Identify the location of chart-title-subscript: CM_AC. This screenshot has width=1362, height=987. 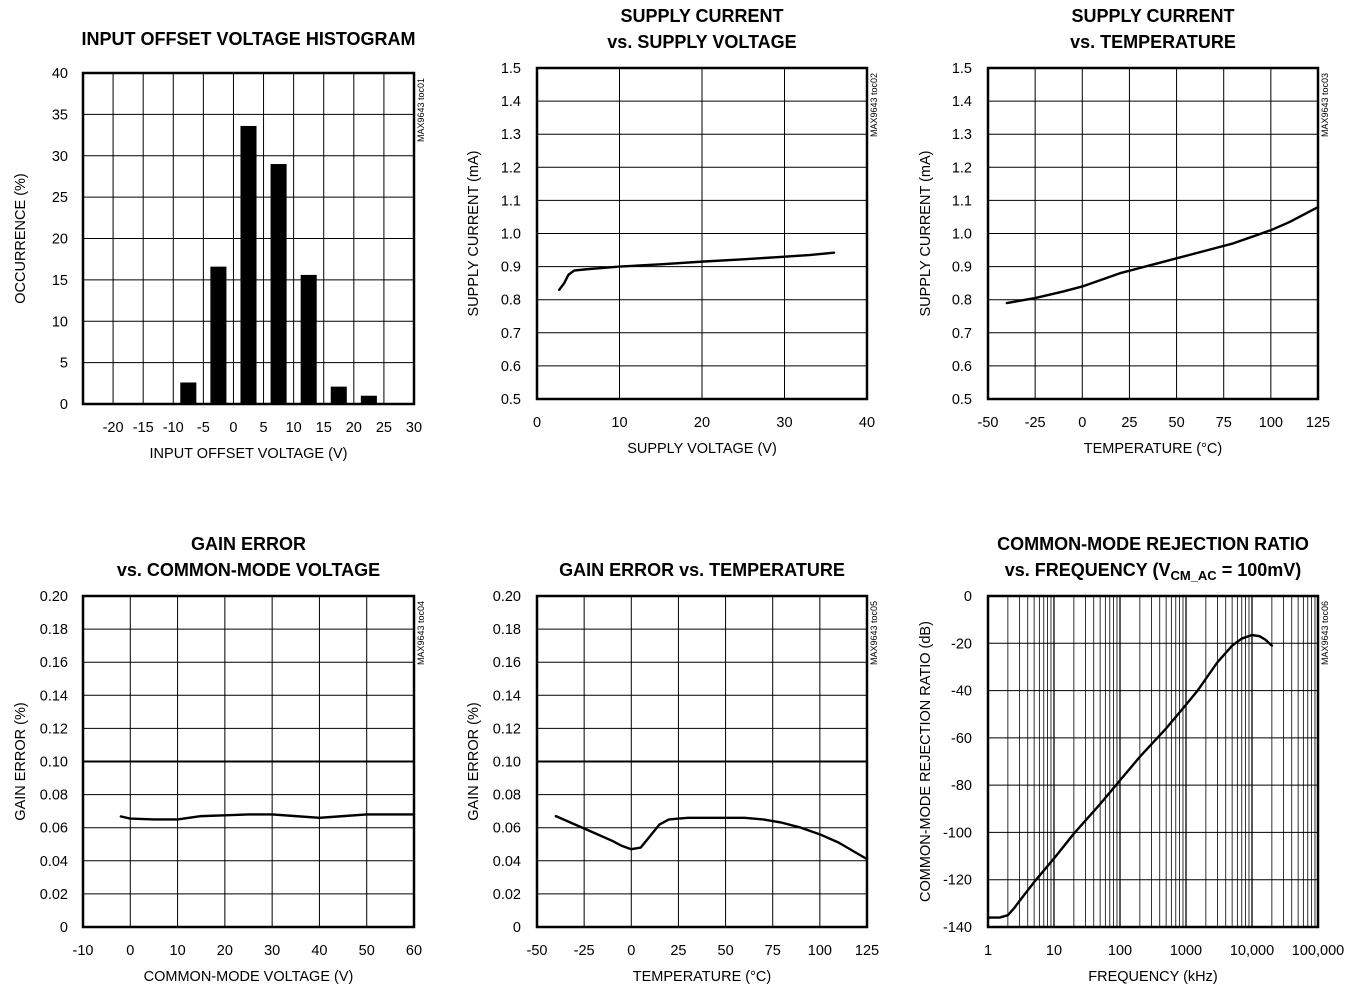
(1193, 575).